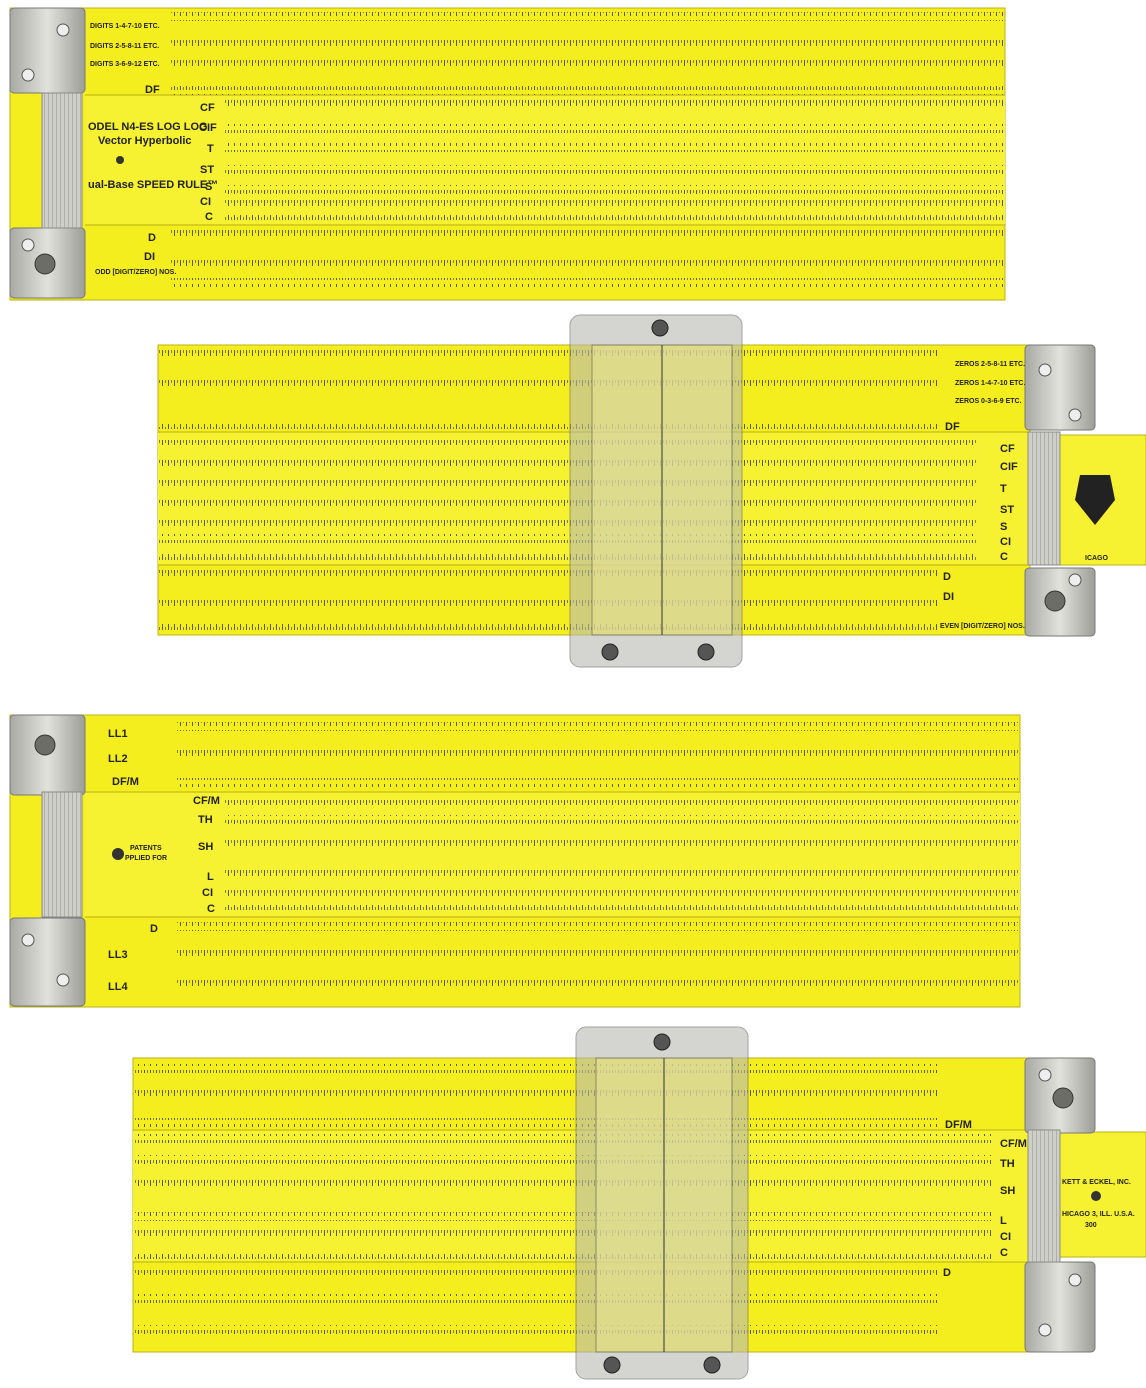 The image size is (1146, 1388). Describe the element at coordinates (118, 955) in the screenshot. I see `scale-label-ll3: LL3` at that location.